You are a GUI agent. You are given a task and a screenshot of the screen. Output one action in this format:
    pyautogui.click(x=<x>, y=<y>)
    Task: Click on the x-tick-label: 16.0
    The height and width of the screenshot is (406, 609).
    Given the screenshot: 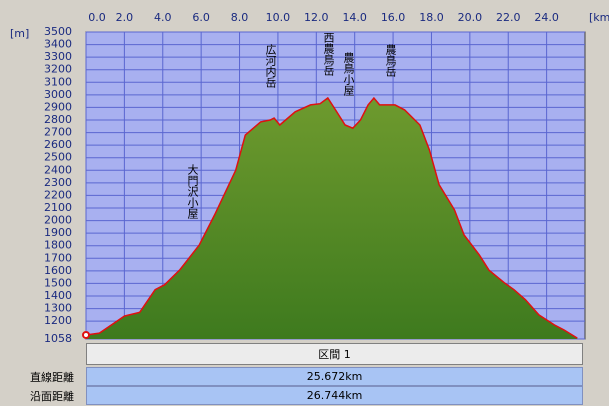 What is the action you would take?
    pyautogui.click(x=393, y=17)
    